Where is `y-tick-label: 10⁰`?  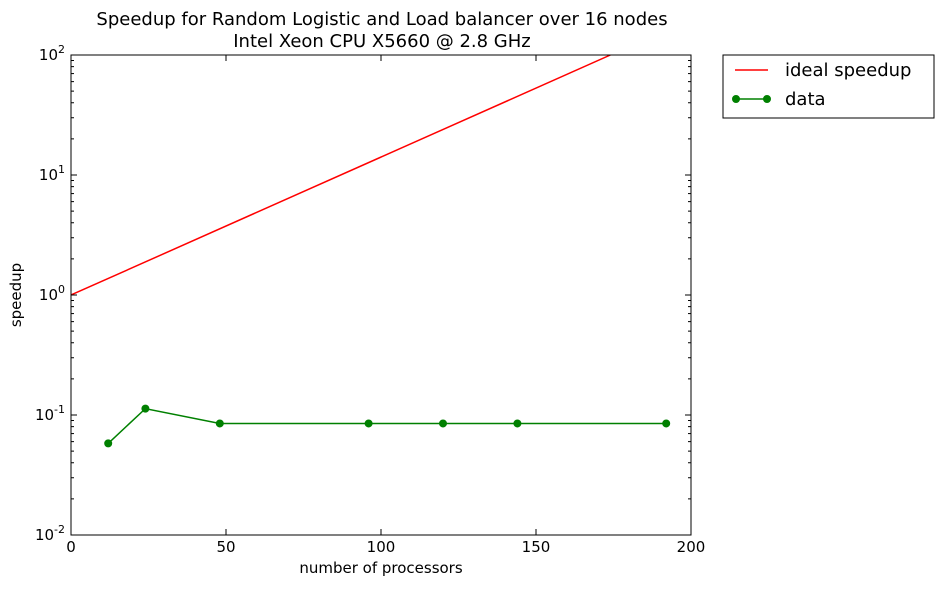 y-tick-label: 10⁰ is located at coordinates (52, 293).